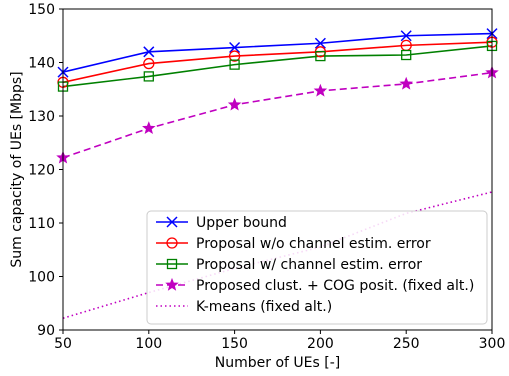  What do you see at coordinates (264, 307) in the screenshot?
I see `legend-label-5: K-means (fixed alt.)` at bounding box center [264, 307].